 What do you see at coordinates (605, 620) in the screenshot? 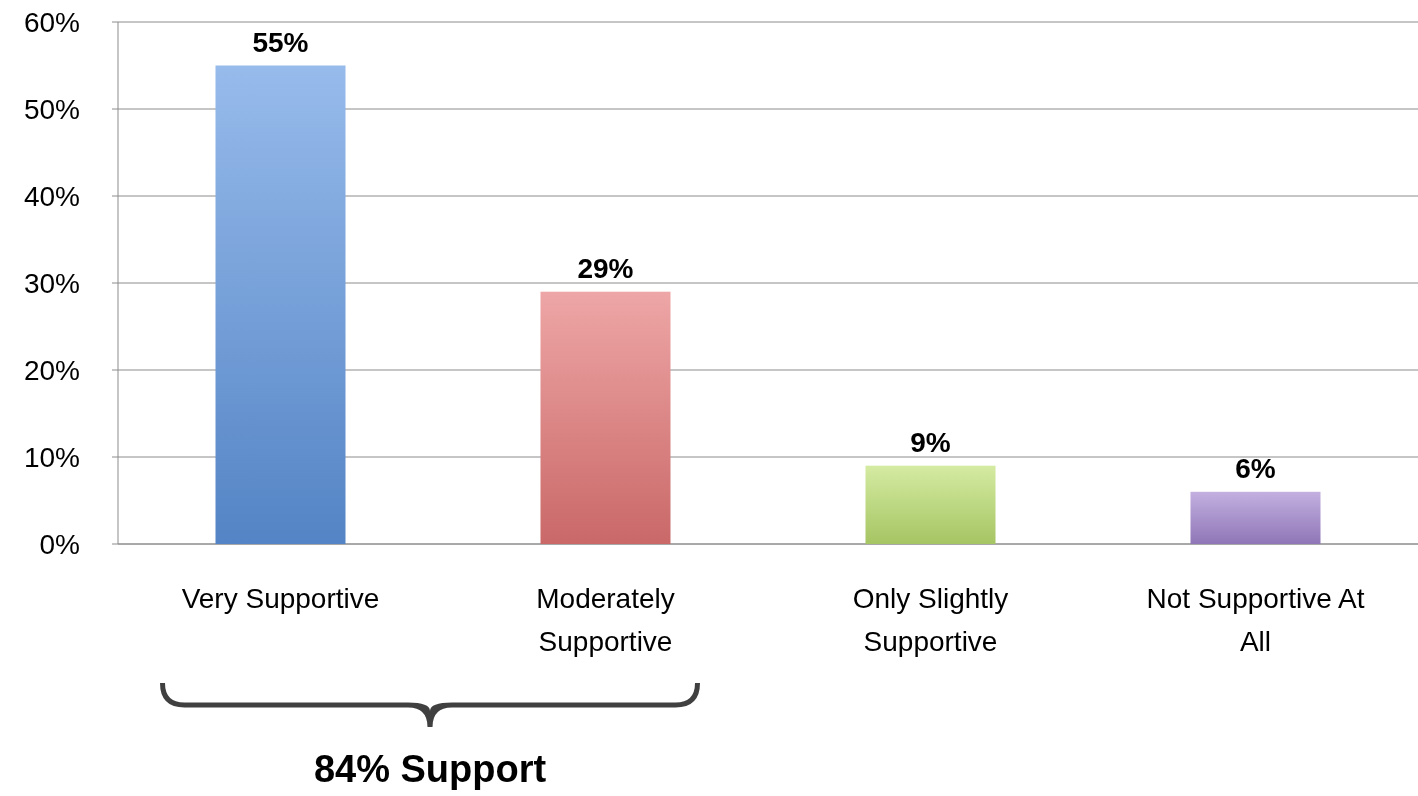
I see `x-tick-label: Moderately Supportive` at bounding box center [605, 620].